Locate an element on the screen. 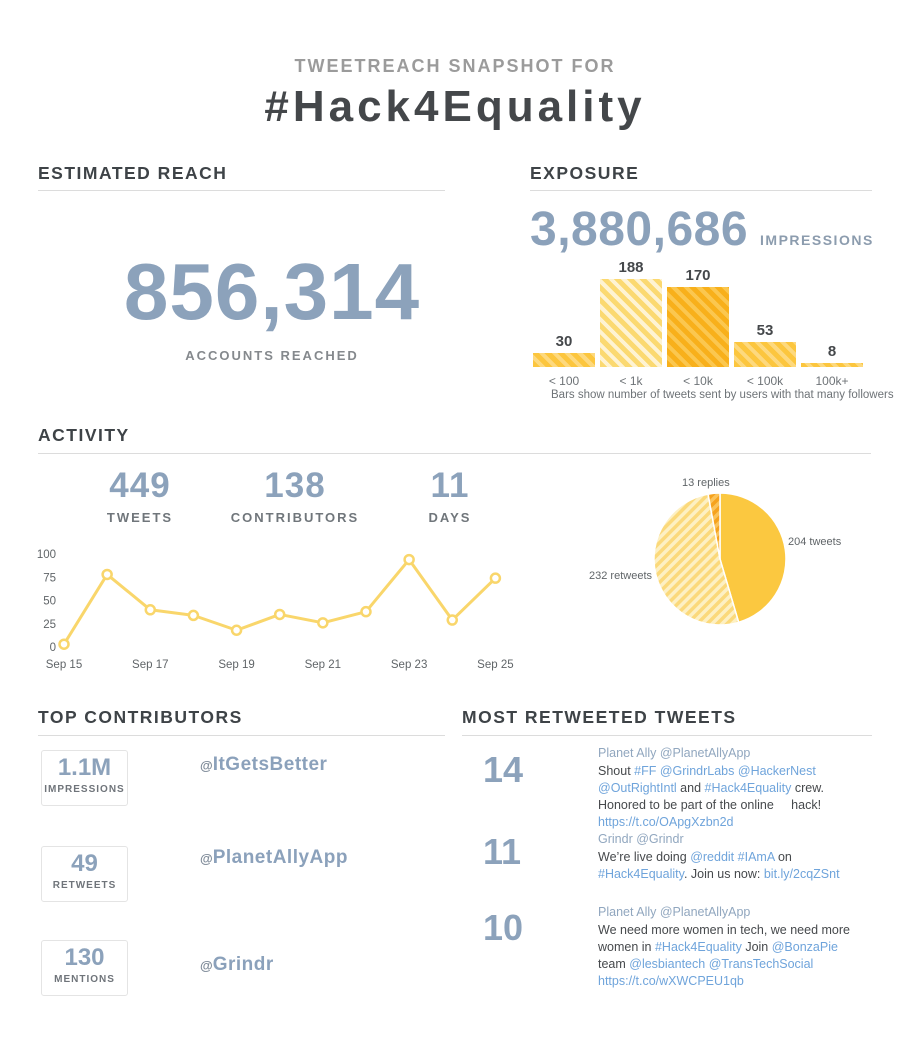 The width and height of the screenshot is (910, 1060). bar-group-10k: 170 < 10k is located at coordinates (698, 322).